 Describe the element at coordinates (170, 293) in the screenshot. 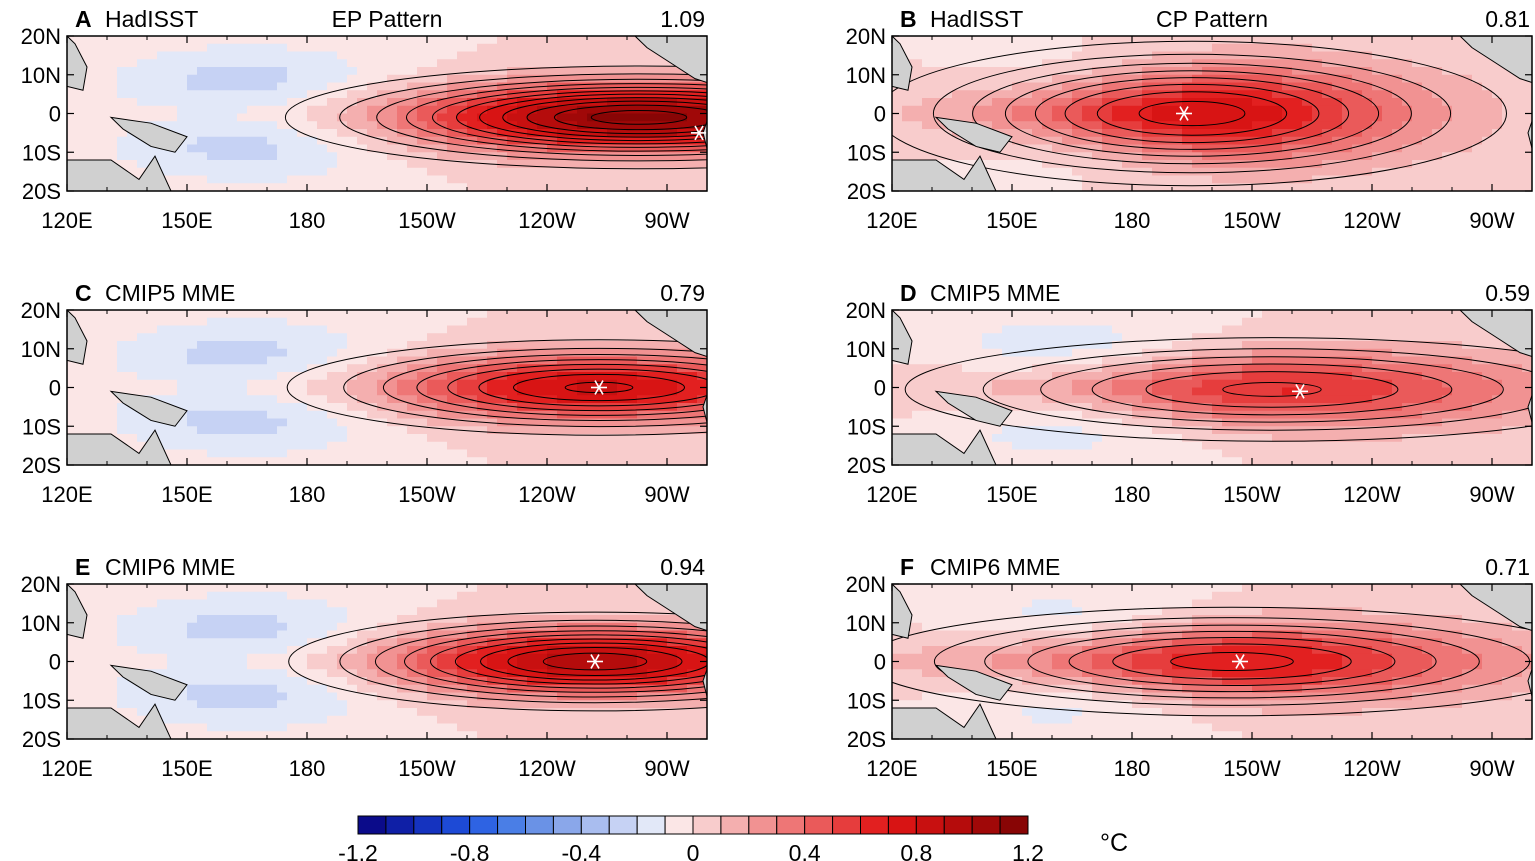

I see `panel-source: CMIP5 MME` at that location.